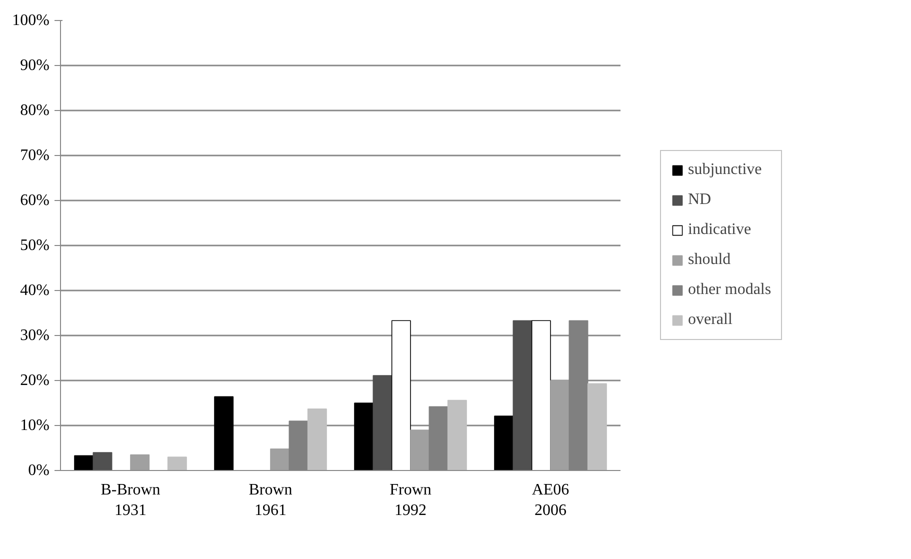  Describe the element at coordinates (710, 320) in the screenshot. I see `legend-label: overall` at that location.